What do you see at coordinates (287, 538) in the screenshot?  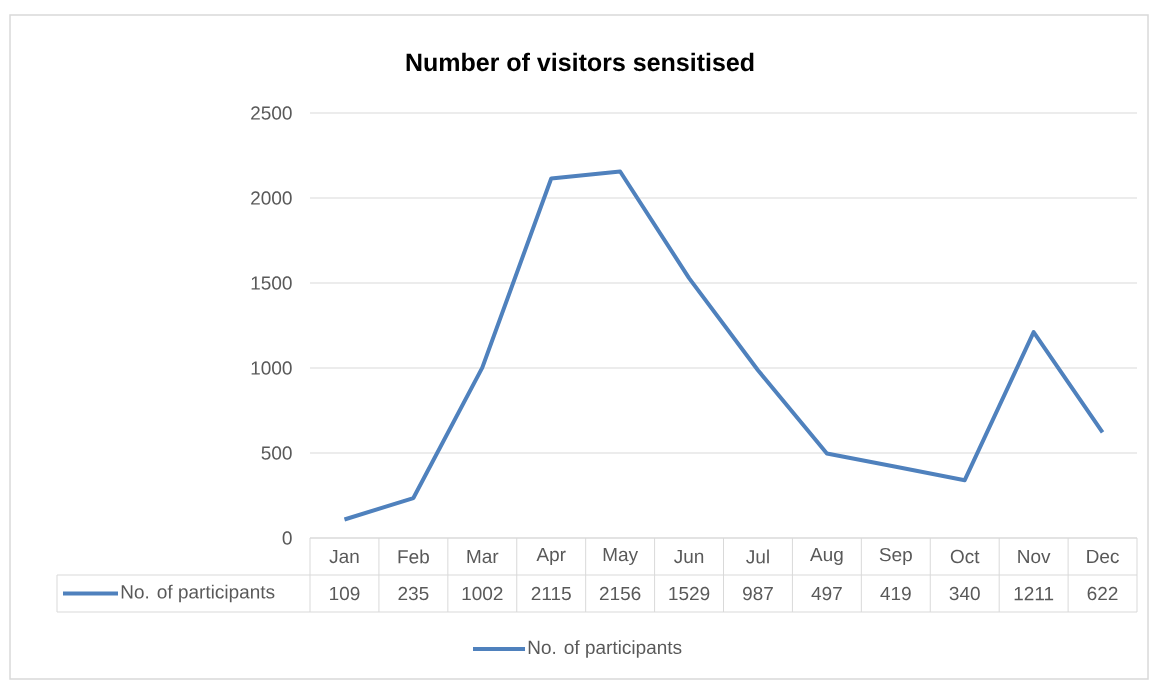 I see `y-tick-label: 0` at bounding box center [287, 538].